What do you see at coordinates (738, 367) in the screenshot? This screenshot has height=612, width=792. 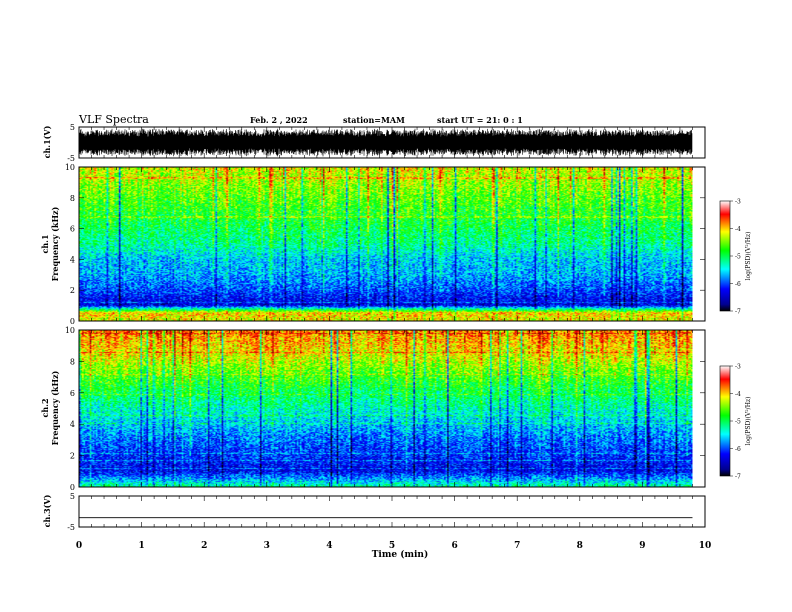 I see `ch2-colorbar-tick-label: -3` at bounding box center [738, 367].